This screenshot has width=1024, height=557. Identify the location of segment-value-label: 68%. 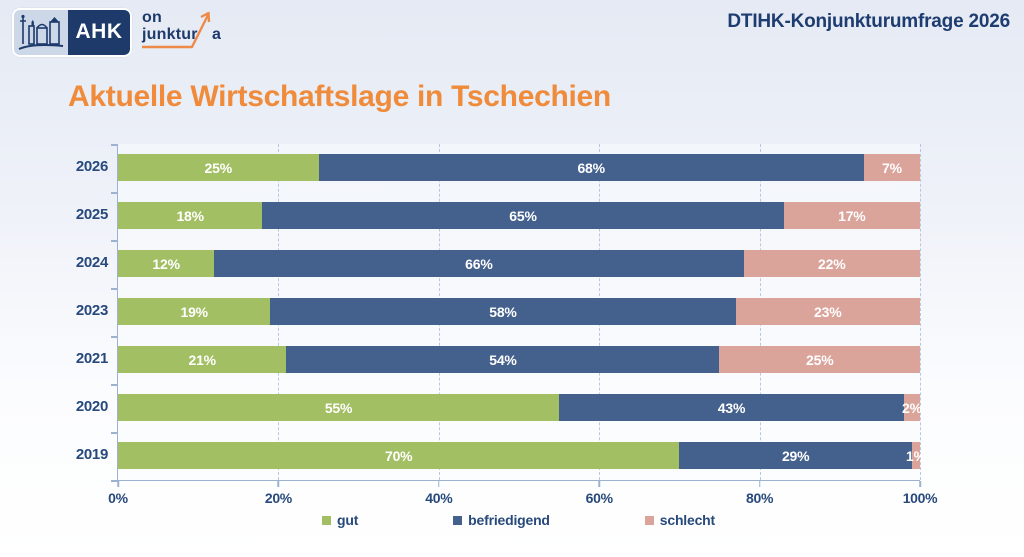
(591, 167).